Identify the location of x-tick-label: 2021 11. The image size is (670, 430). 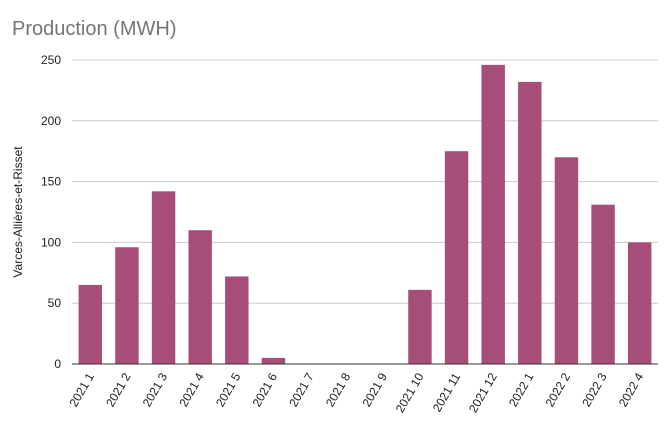
(447, 392).